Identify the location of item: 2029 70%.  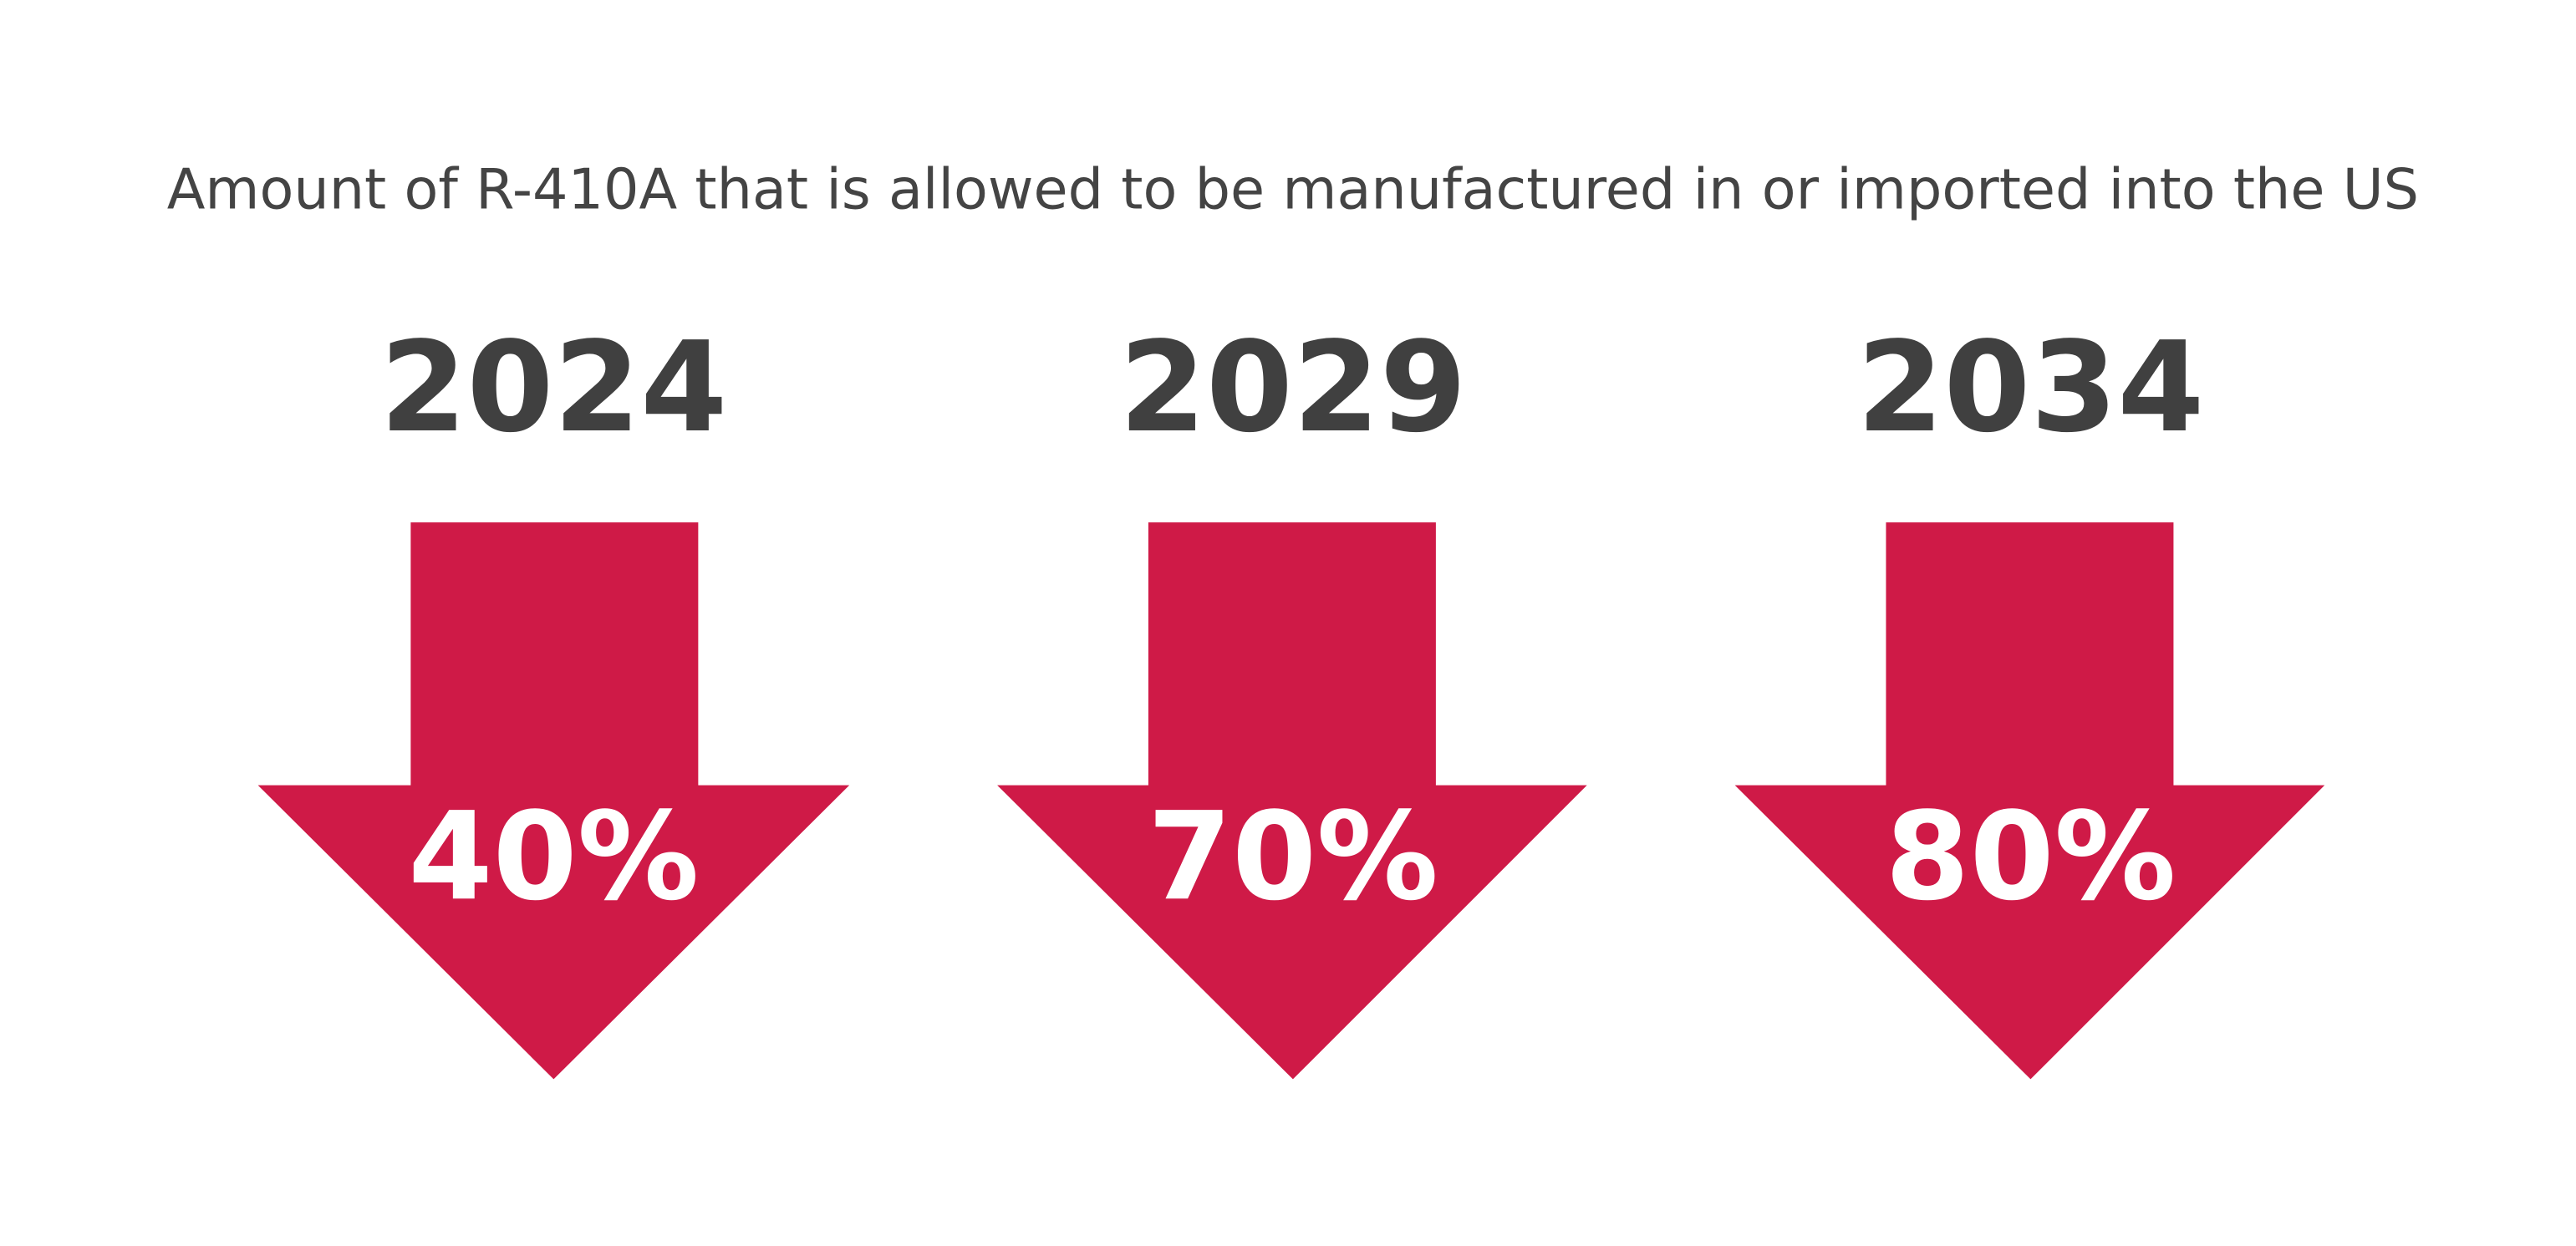
(1292, 697).